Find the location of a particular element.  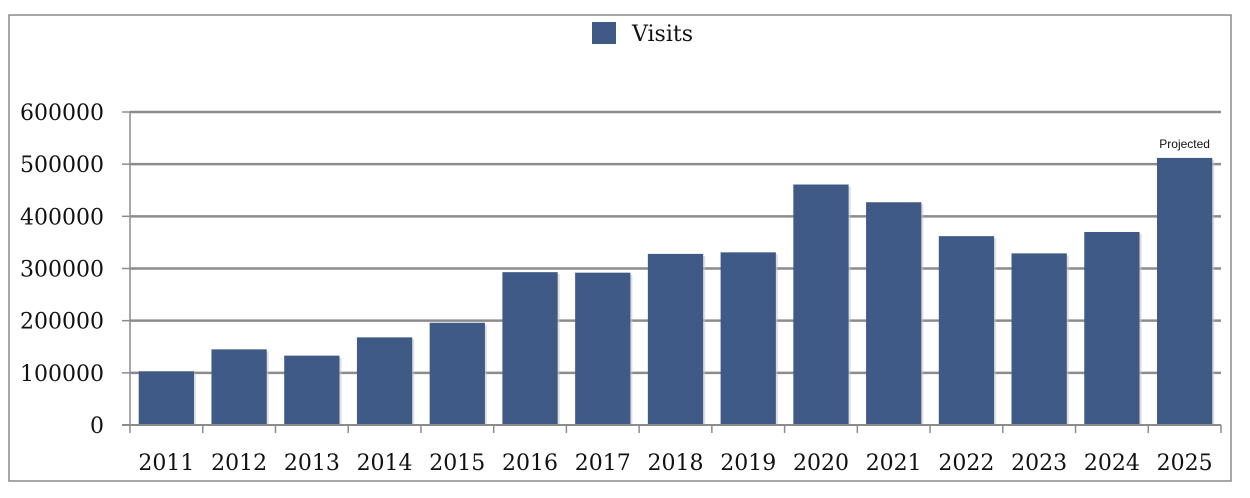

bar-2013 is located at coordinates (312, 390).